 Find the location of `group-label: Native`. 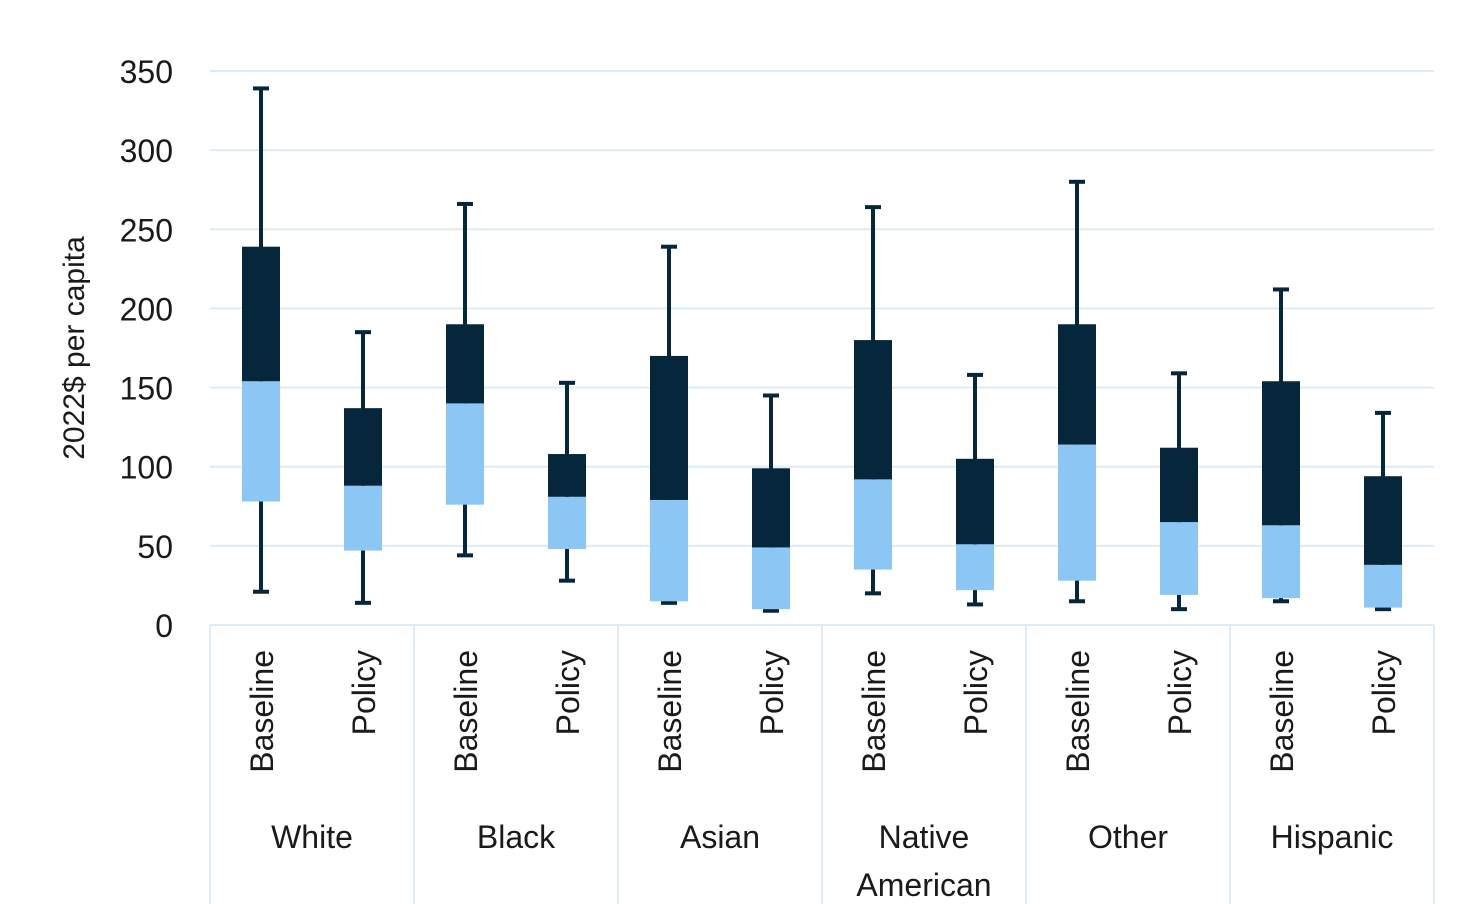

group-label: Native is located at coordinates (924, 837).